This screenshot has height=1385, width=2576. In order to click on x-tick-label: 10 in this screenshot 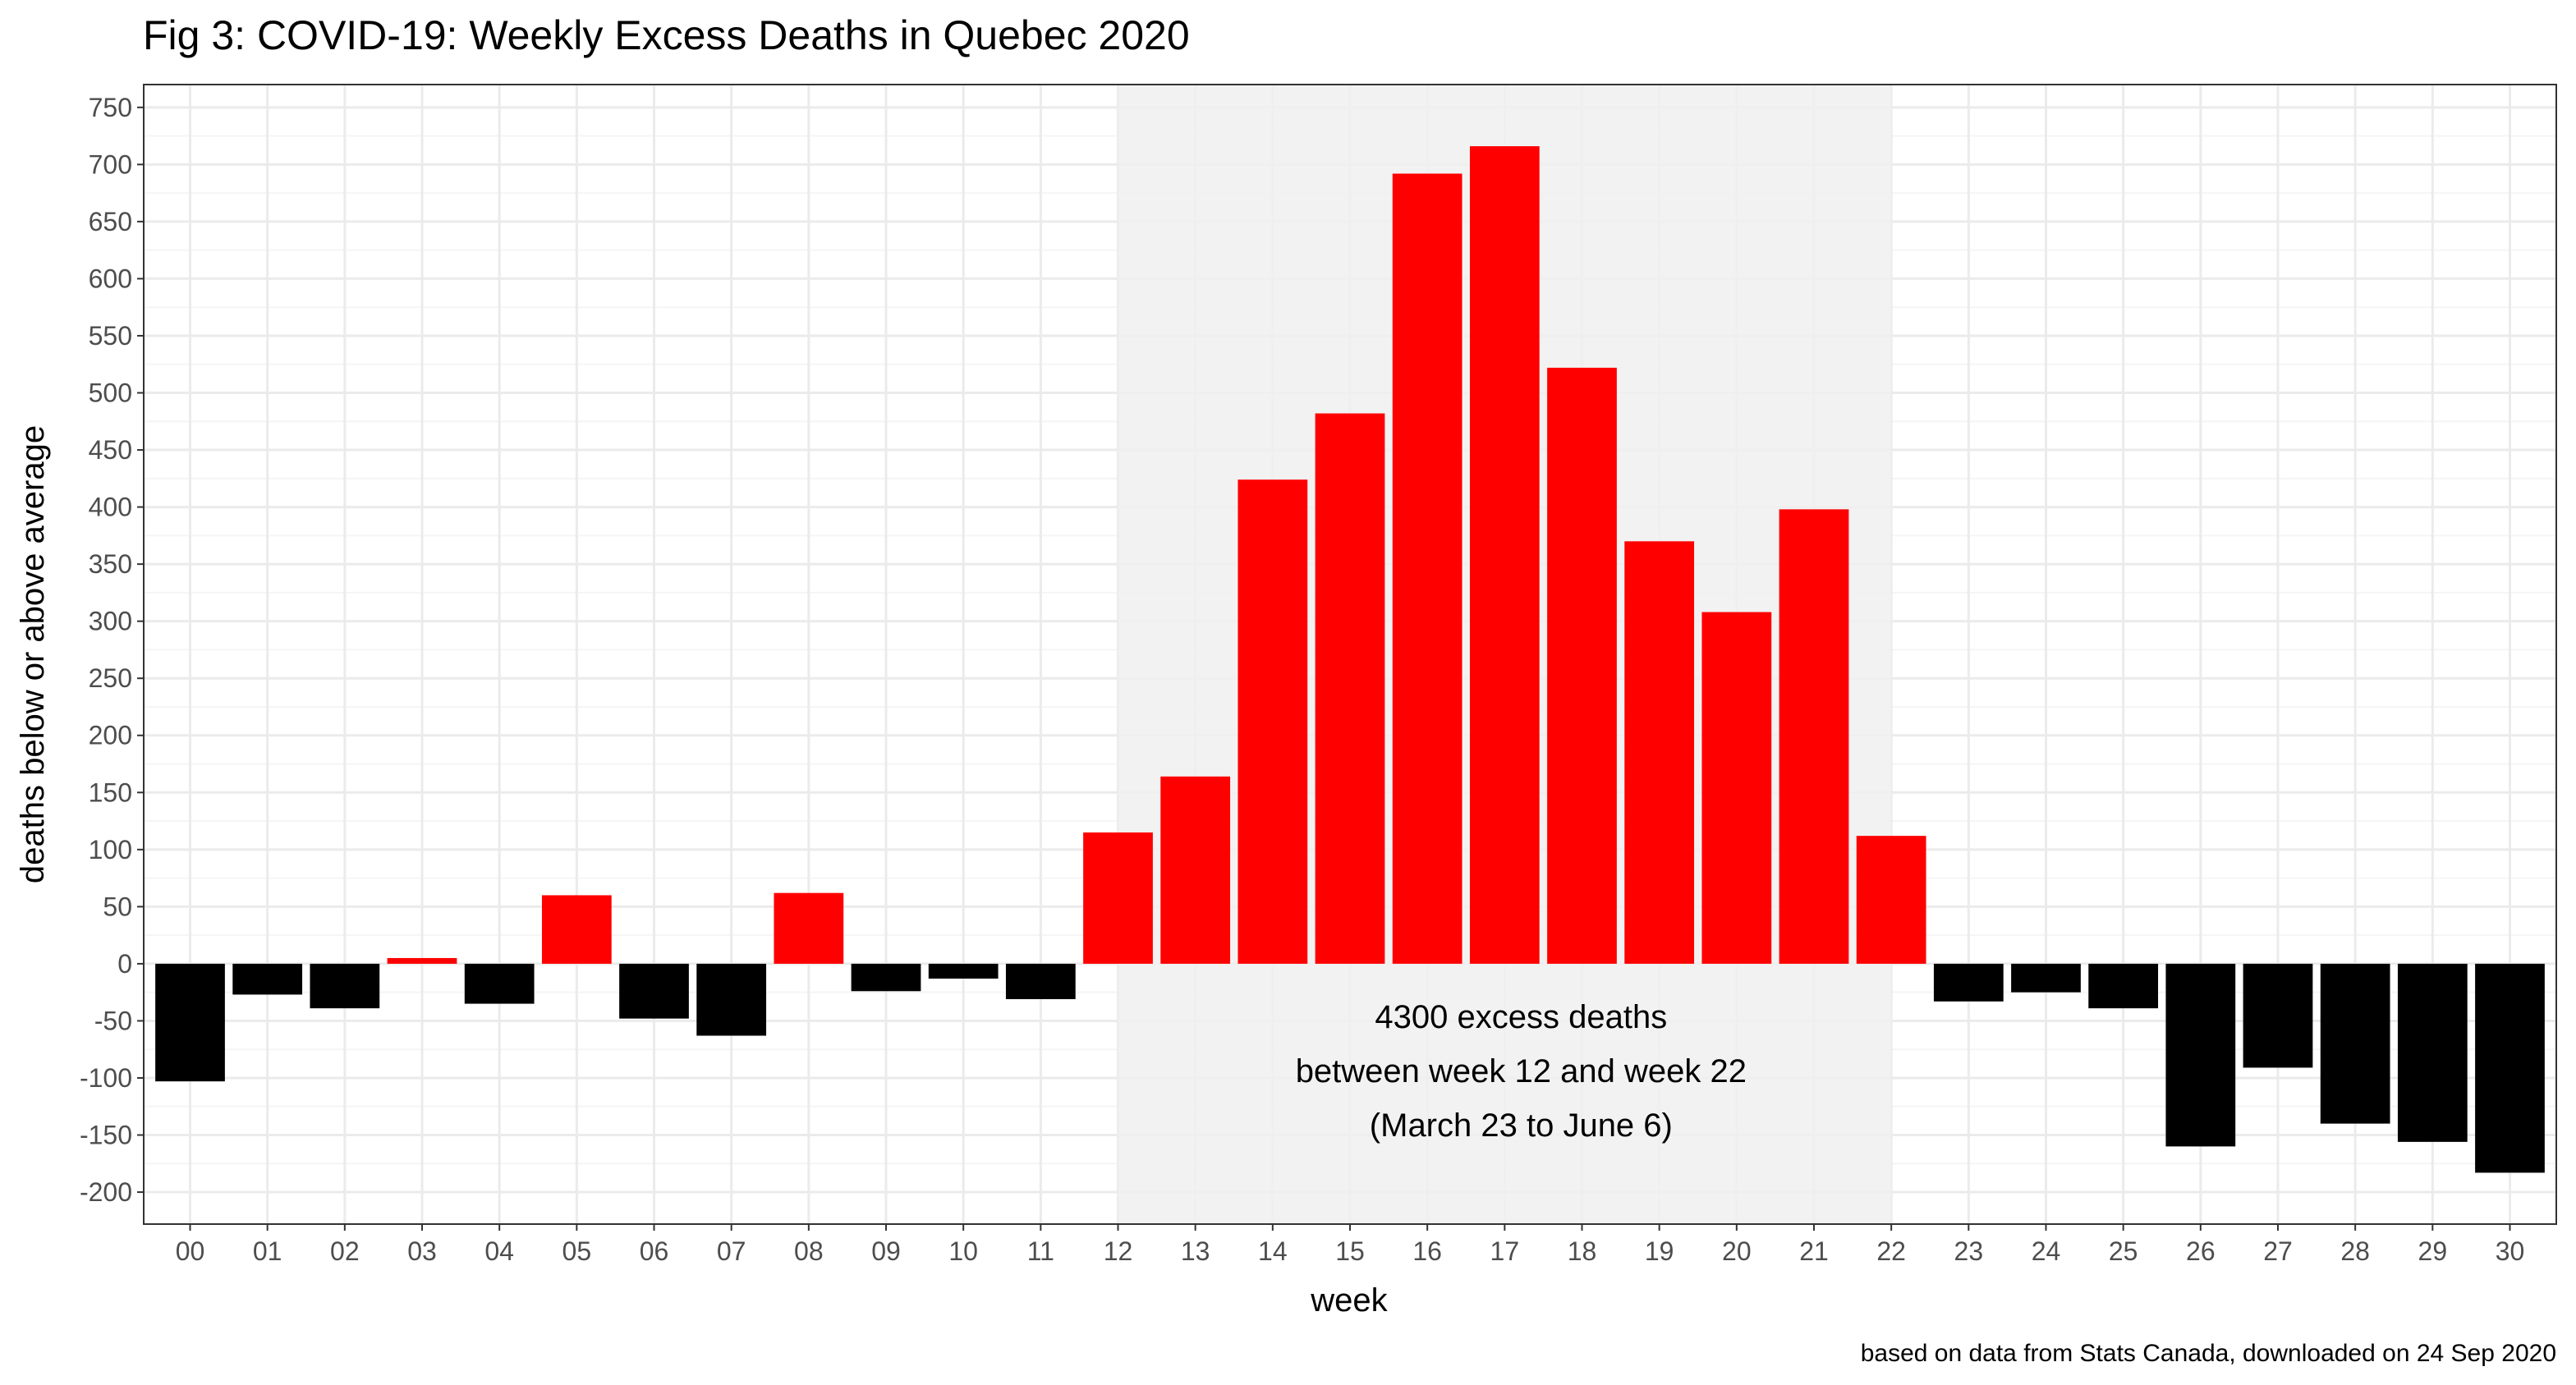, I will do `click(963, 1251)`.